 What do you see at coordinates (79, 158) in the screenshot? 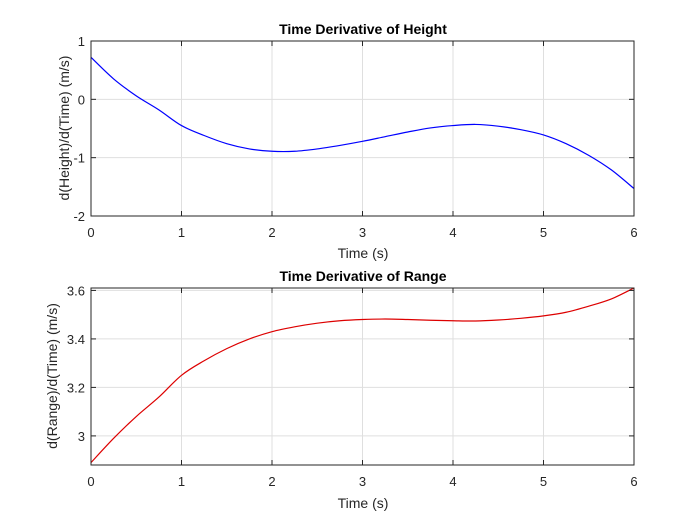
I see `y-tick-label: -1` at bounding box center [79, 158].